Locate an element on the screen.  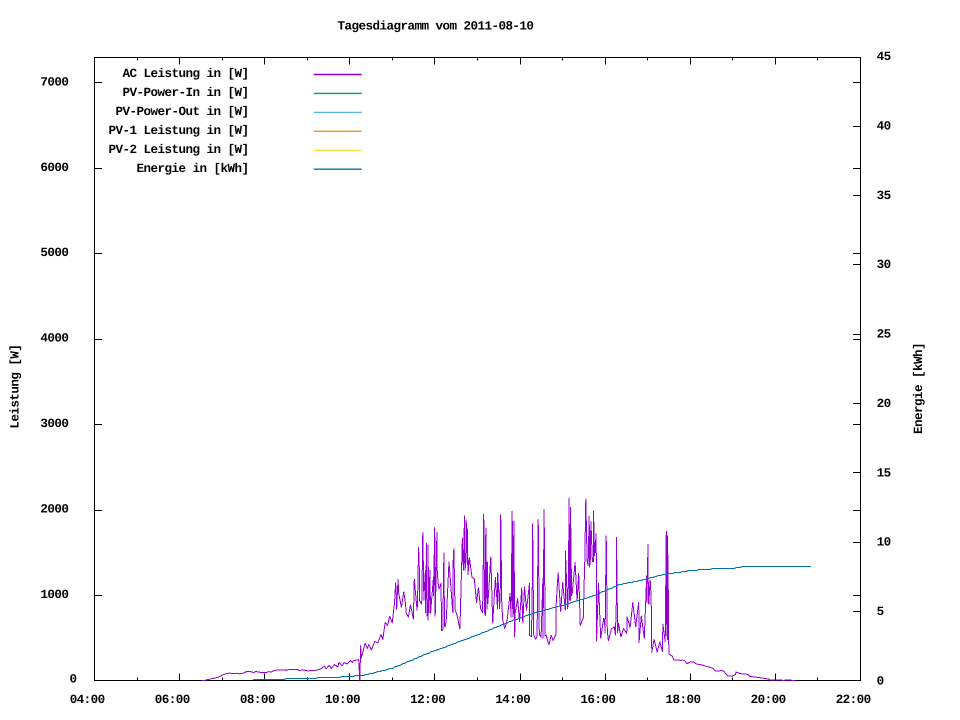
svg-text: Energie in [kWh] is located at coordinates (193, 169).